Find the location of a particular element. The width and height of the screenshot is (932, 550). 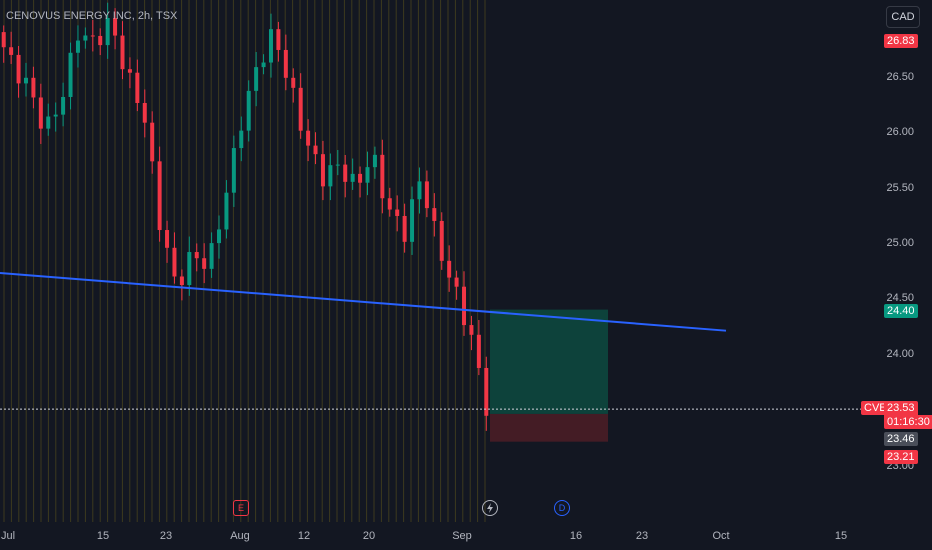

price-tick: 25.50 is located at coordinates (900, 188).